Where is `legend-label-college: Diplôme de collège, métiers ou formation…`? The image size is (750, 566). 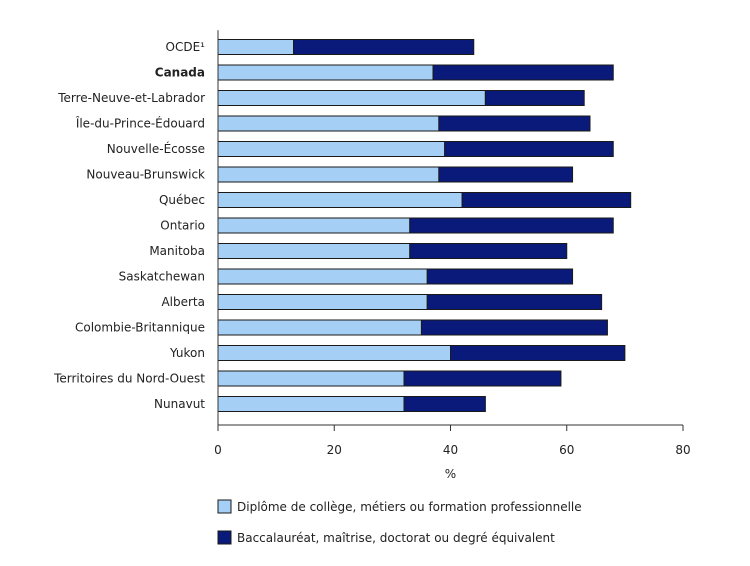 legend-label-college: Diplôme de collège, métiers ou formation… is located at coordinates (409, 507).